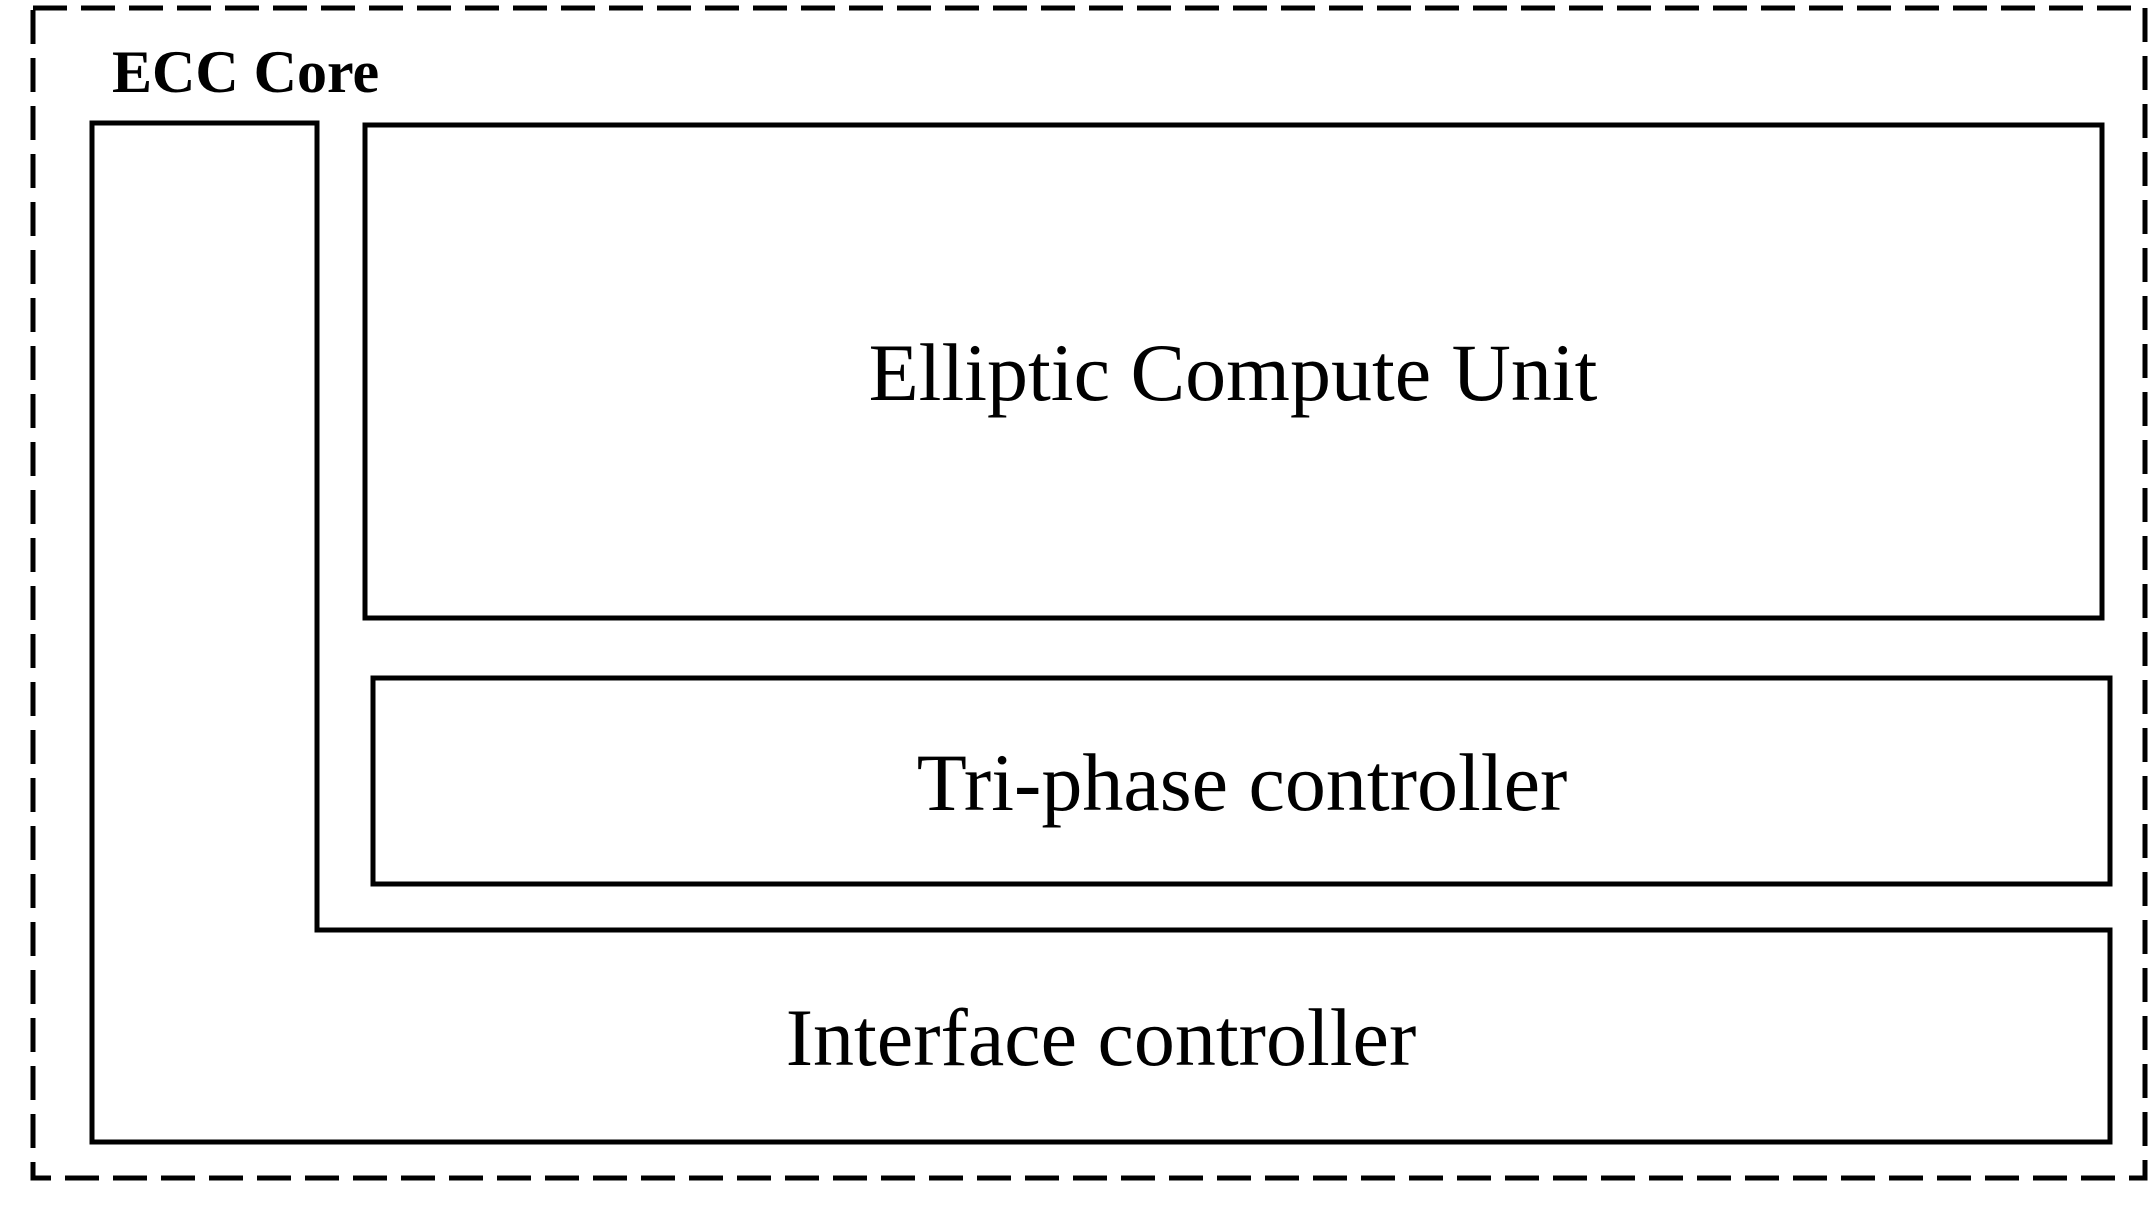  What do you see at coordinates (1101, 1037) in the screenshot?
I see `interface-controller-label: Interface controller` at bounding box center [1101, 1037].